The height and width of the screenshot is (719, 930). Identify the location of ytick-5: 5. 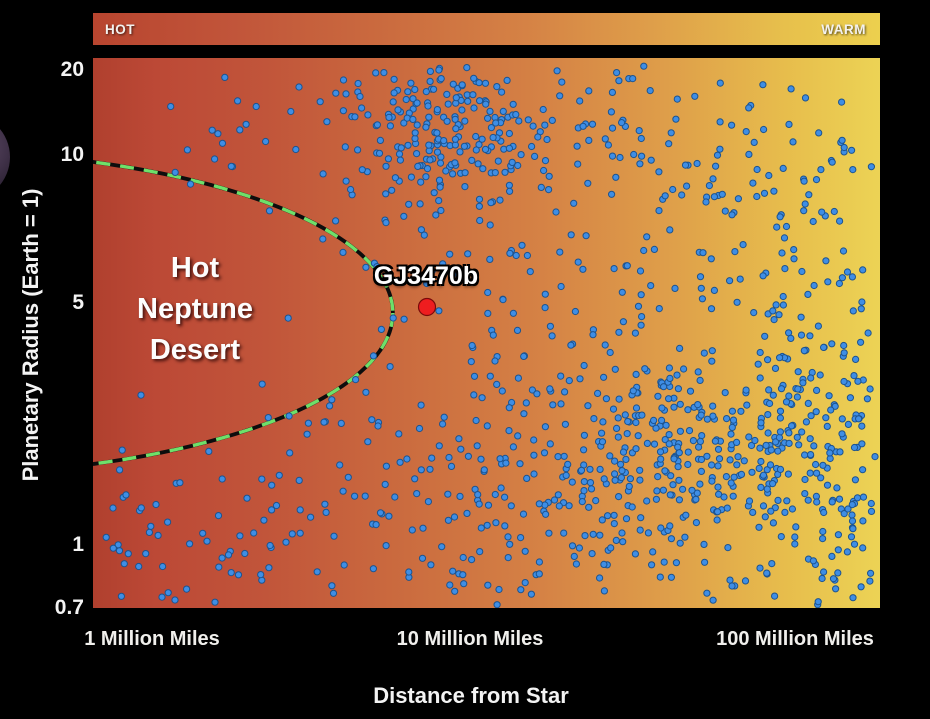
(78, 302).